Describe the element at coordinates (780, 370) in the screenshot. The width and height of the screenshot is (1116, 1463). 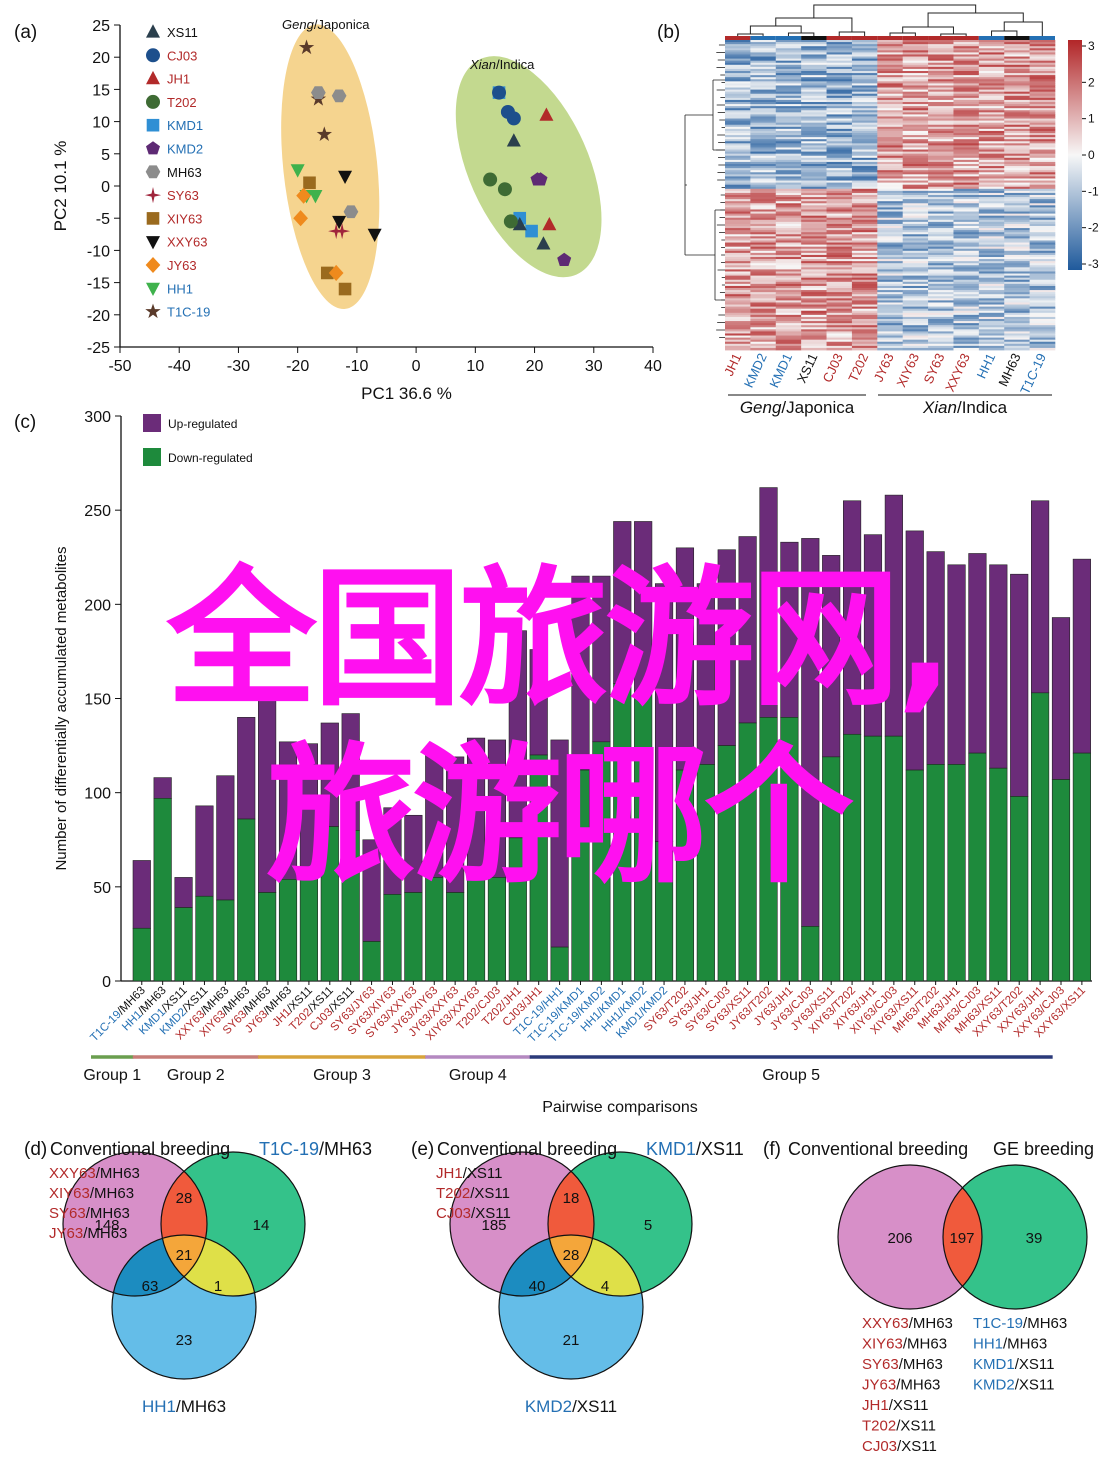
I see `column-label-kmd1: KMD1` at that location.